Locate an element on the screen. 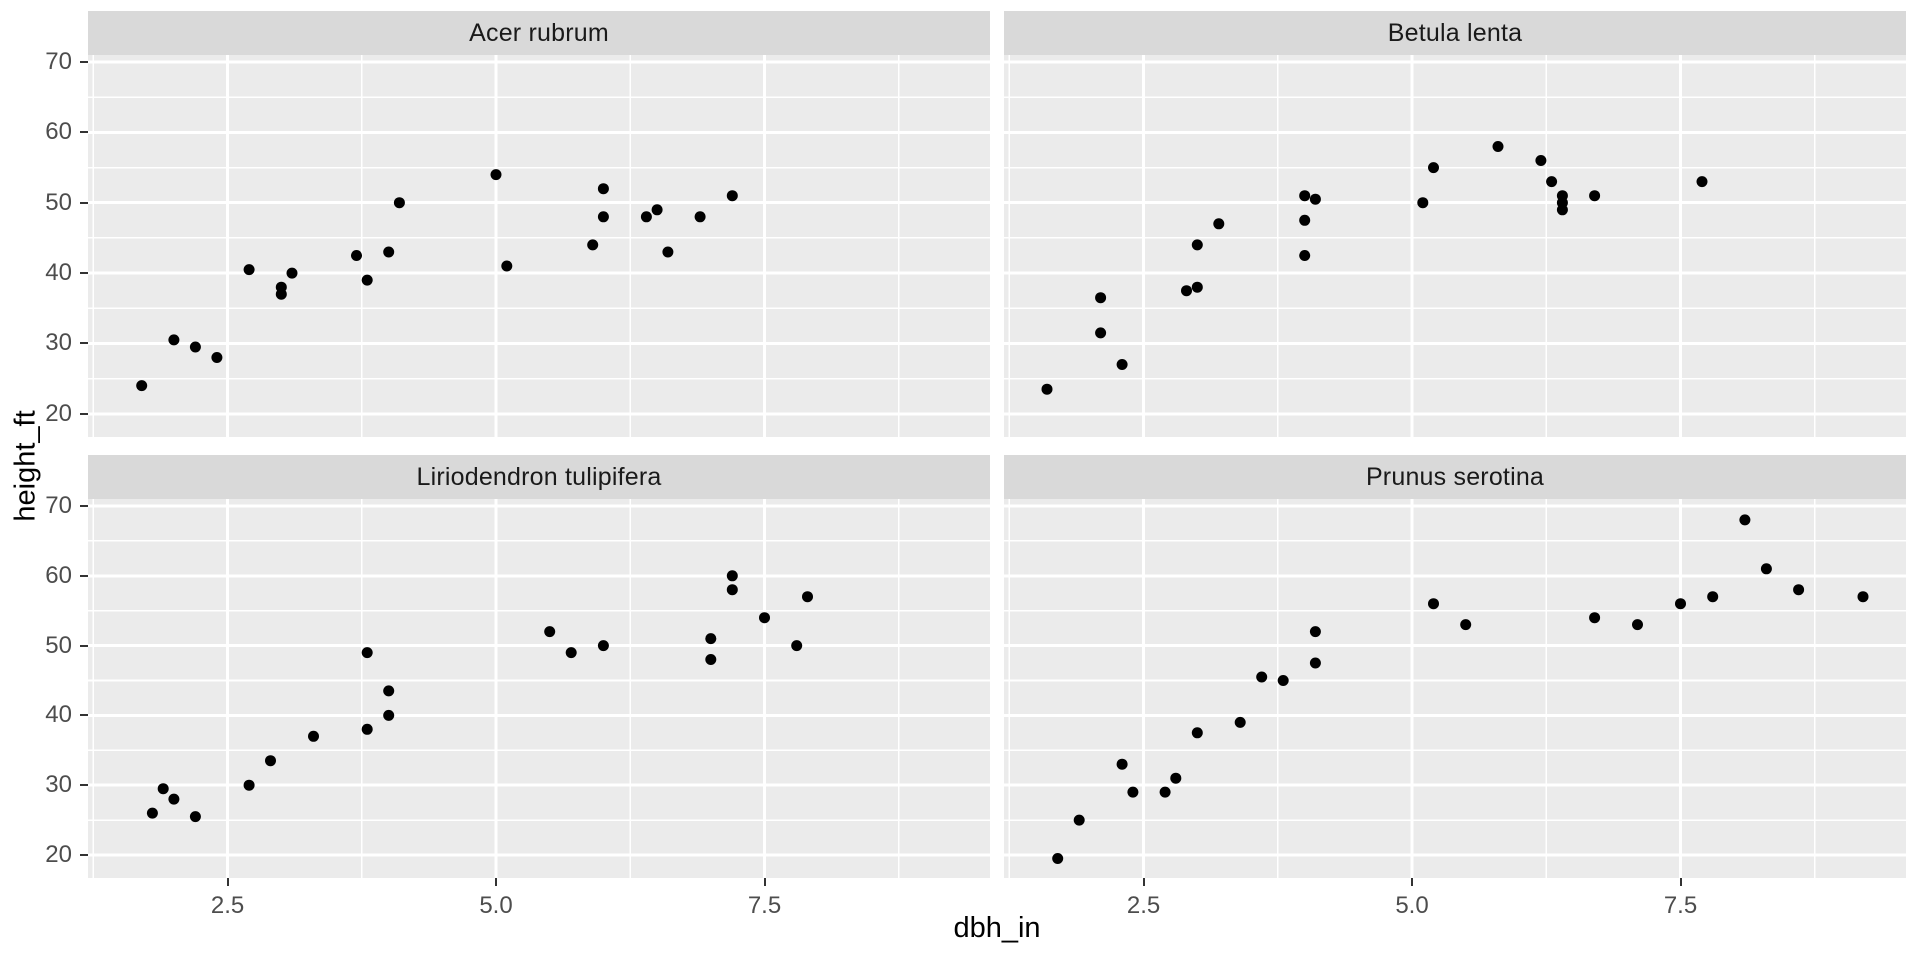  x-axis-title: dbh_in is located at coordinates (997, 928).